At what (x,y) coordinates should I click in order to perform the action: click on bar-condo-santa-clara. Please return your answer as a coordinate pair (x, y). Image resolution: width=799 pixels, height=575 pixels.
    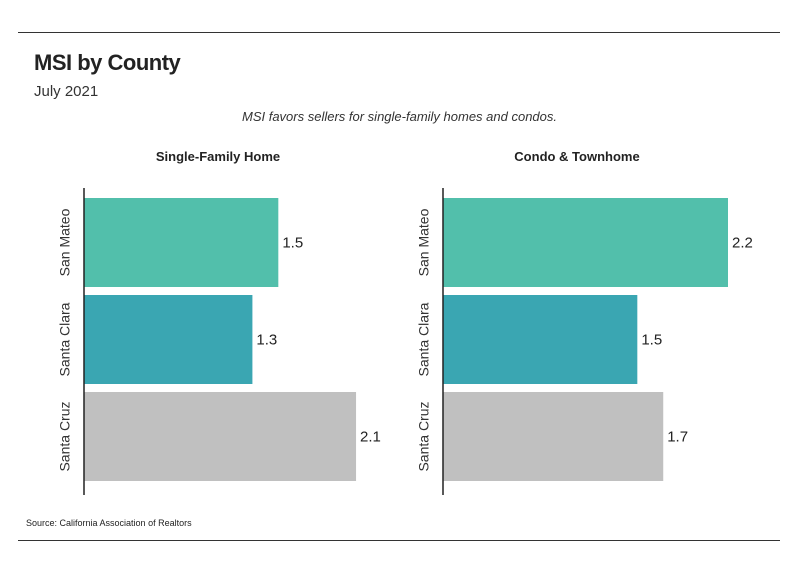
    Looking at the image, I should click on (540, 339).